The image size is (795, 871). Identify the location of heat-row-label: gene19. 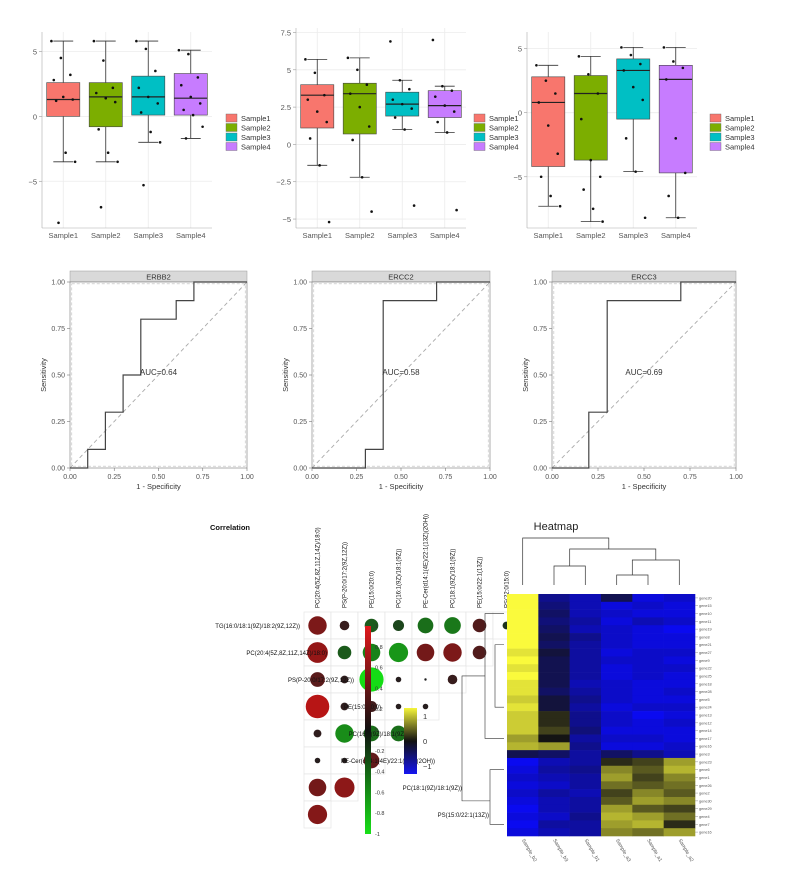
(705, 630).